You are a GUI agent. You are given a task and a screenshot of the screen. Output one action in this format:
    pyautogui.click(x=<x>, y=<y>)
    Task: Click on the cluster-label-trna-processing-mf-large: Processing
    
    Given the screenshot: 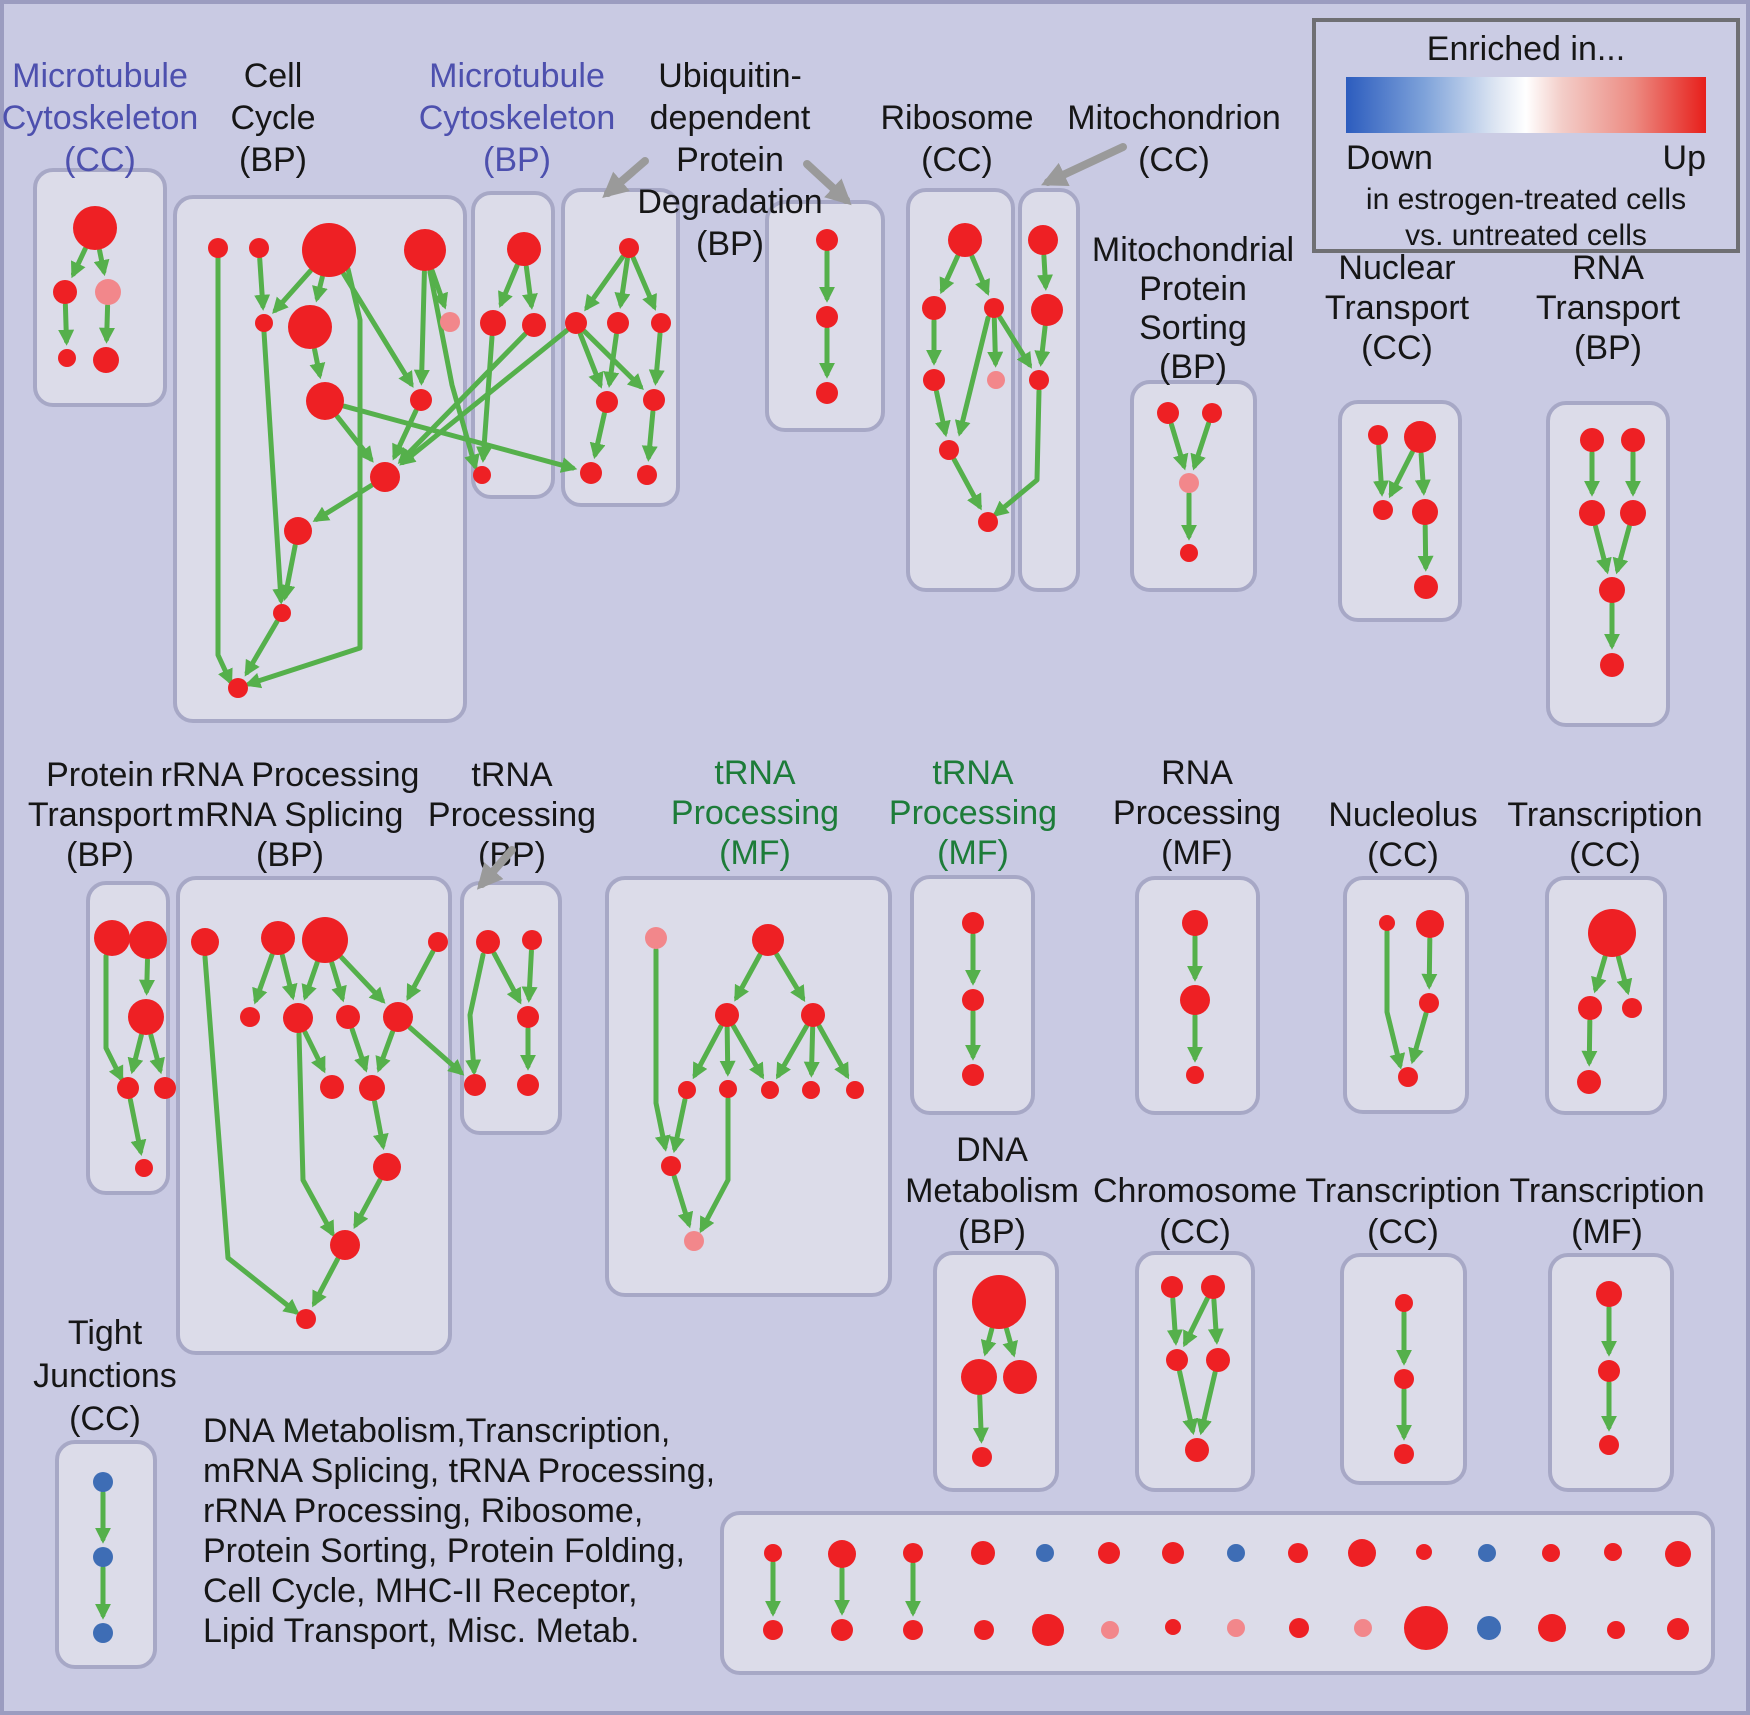 What is the action you would take?
    pyautogui.click(x=755, y=813)
    